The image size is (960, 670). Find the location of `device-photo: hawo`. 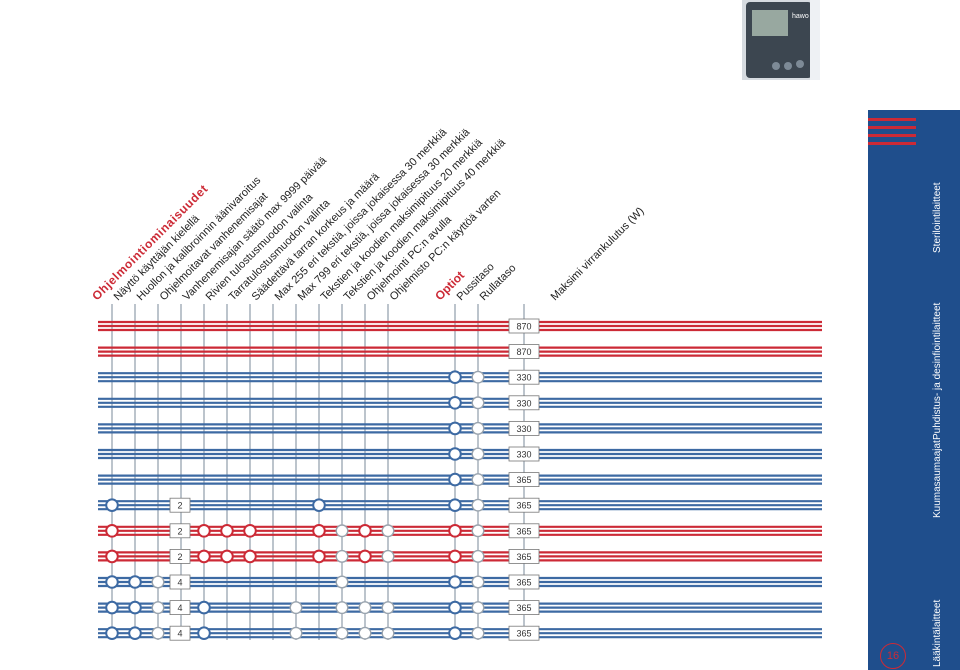

device-photo: hawo is located at coordinates (781, 40).